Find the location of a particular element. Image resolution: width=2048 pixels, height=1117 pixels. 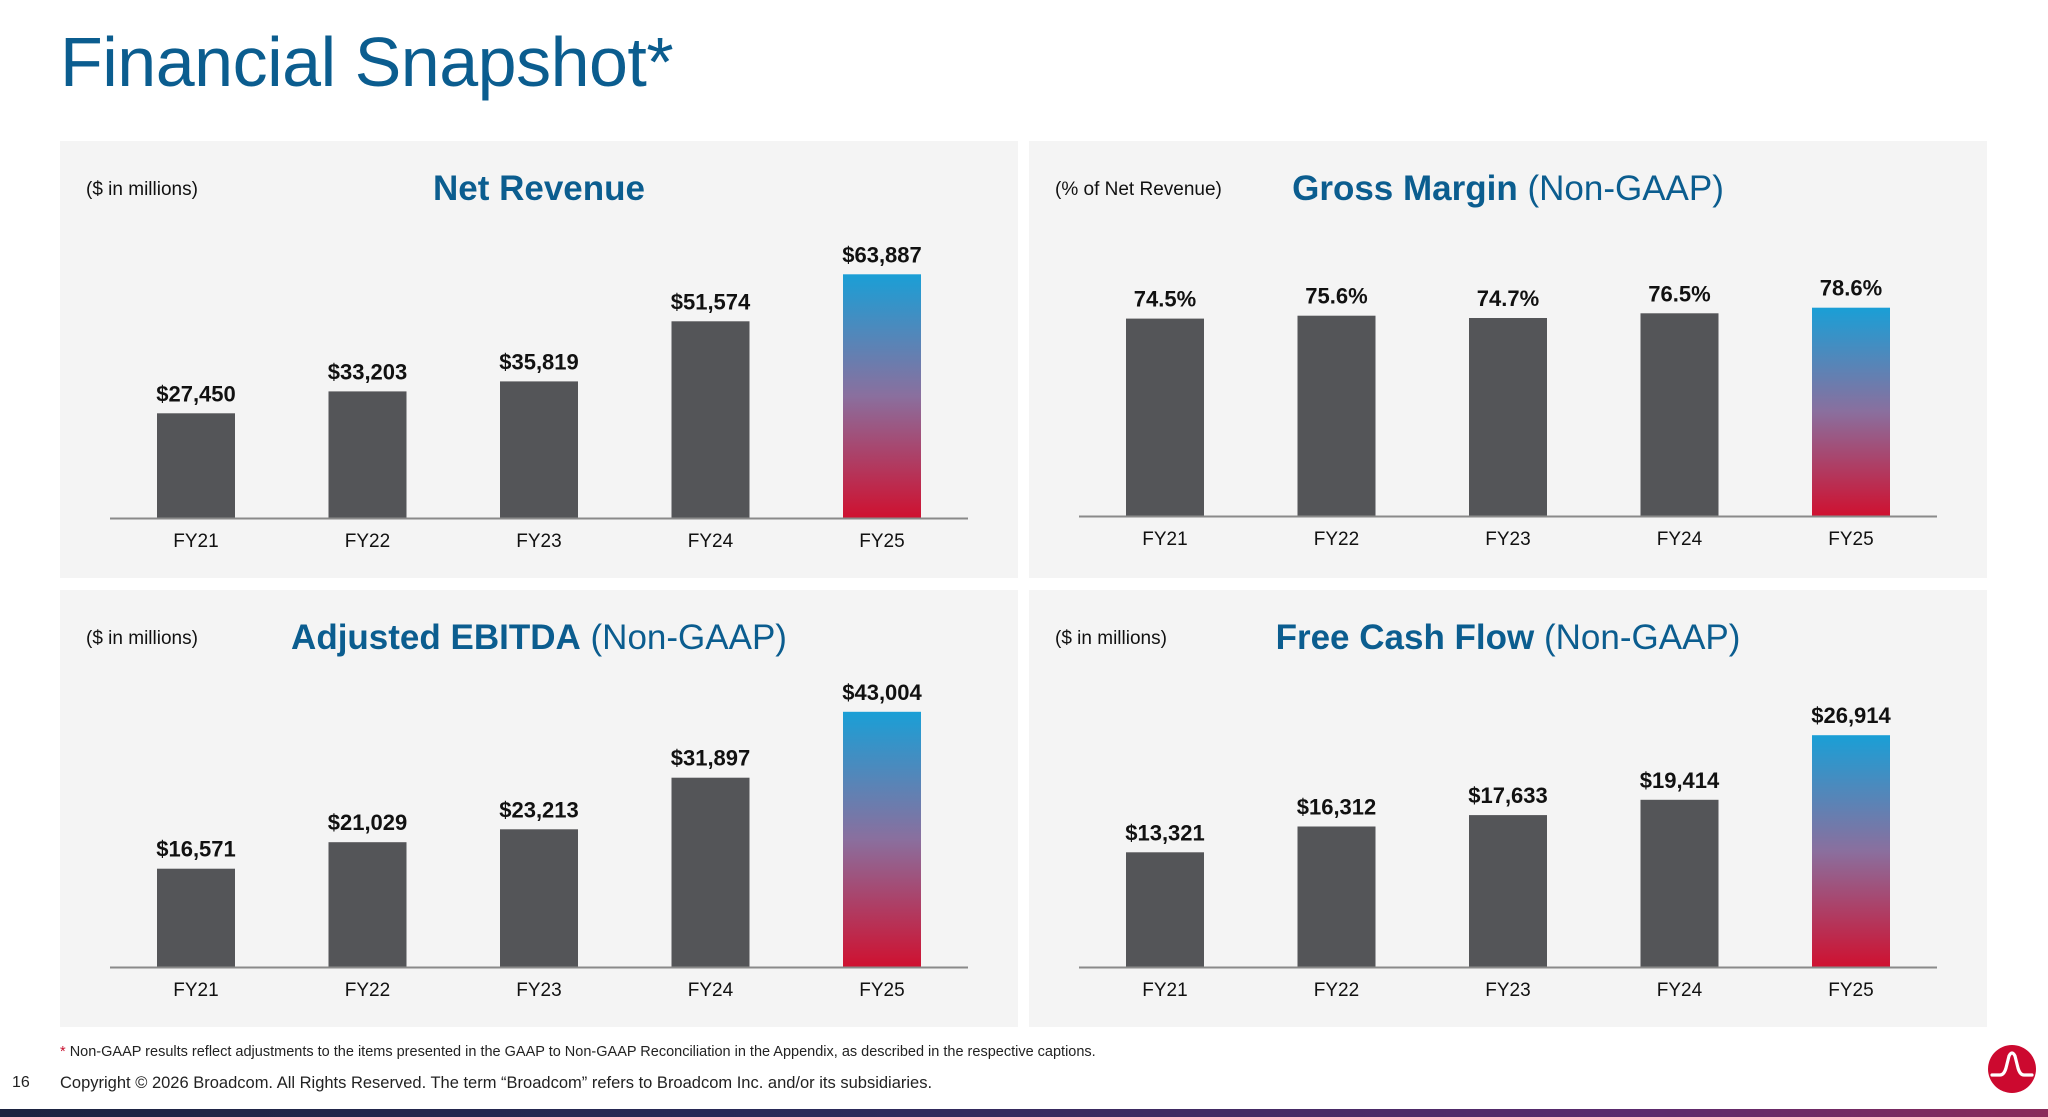

page-title: Financial Snapshot* is located at coordinates (367, 62).